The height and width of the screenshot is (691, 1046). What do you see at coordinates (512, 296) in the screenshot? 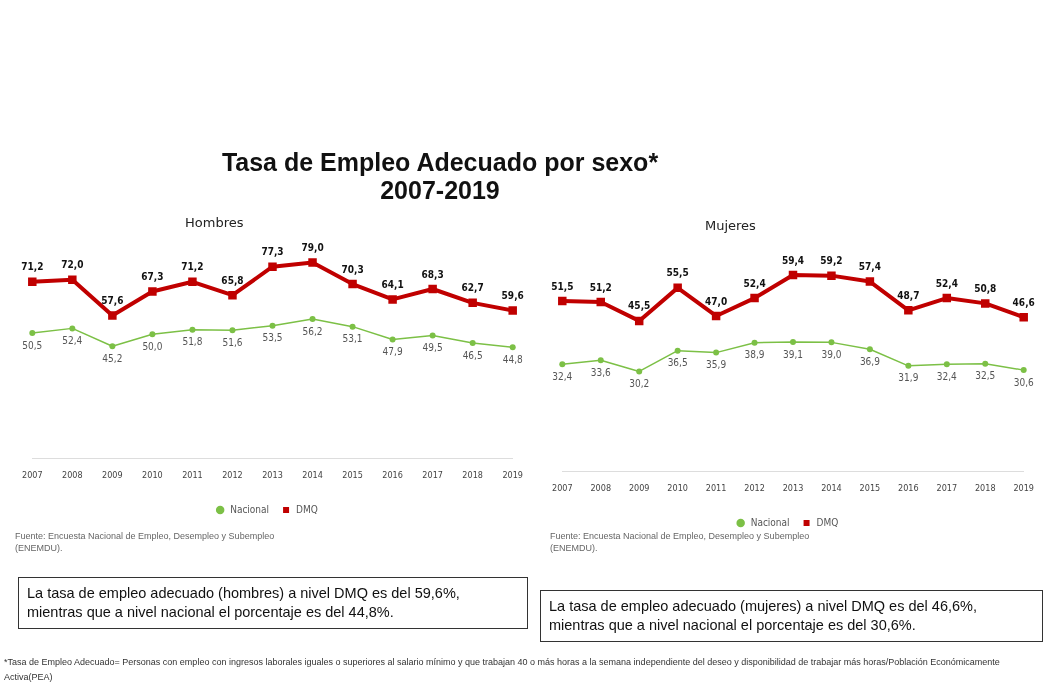
I see `data-label: 59,6` at bounding box center [512, 296].